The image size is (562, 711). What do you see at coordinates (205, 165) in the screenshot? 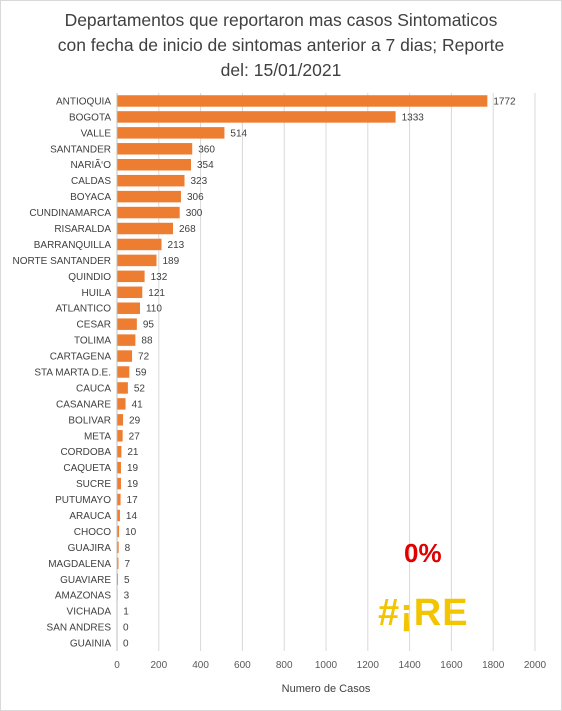
I see `data-label: 354` at bounding box center [205, 165].